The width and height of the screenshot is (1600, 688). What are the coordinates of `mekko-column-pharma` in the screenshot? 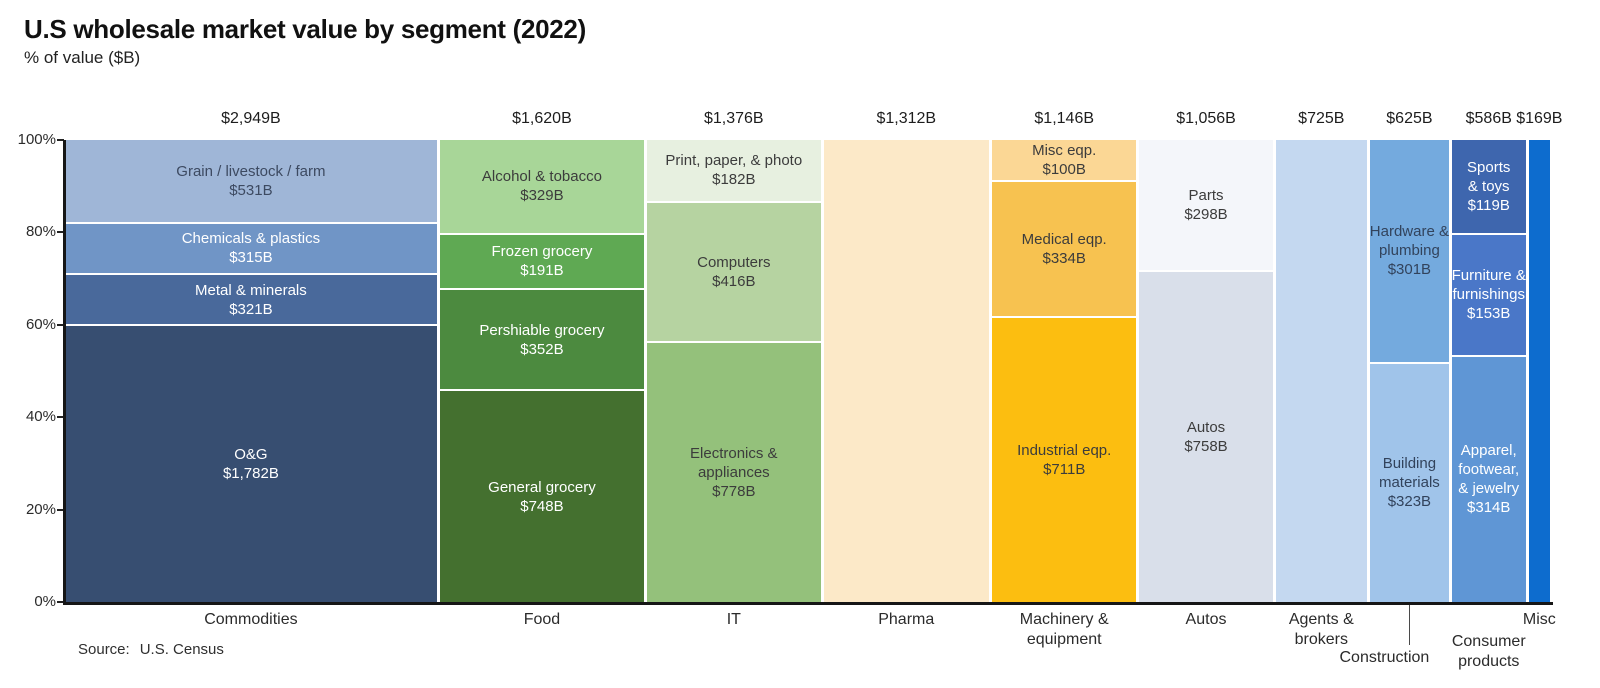 It's located at (906, 371).